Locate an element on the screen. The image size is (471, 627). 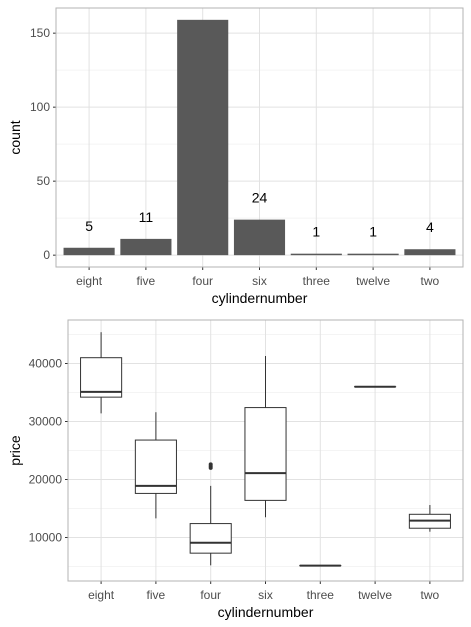
y-axis-title: count is located at coordinates (15, 137).